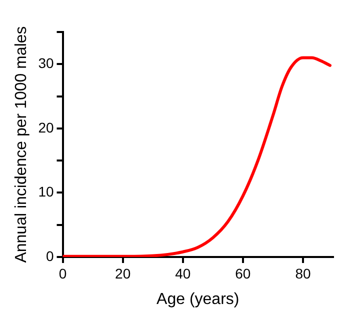 The width and height of the screenshot is (361, 321). What do you see at coordinates (62, 273) in the screenshot?
I see `x-tick-label: 0` at bounding box center [62, 273].